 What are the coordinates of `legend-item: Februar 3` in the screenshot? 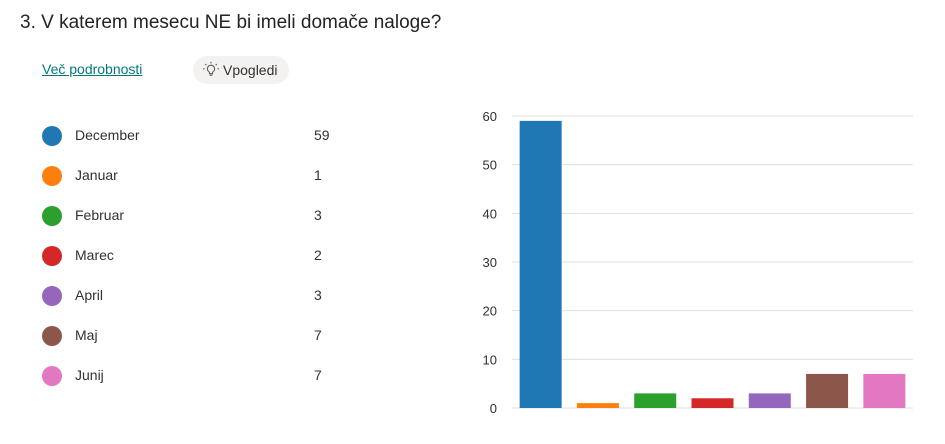 It's located at (192, 216).